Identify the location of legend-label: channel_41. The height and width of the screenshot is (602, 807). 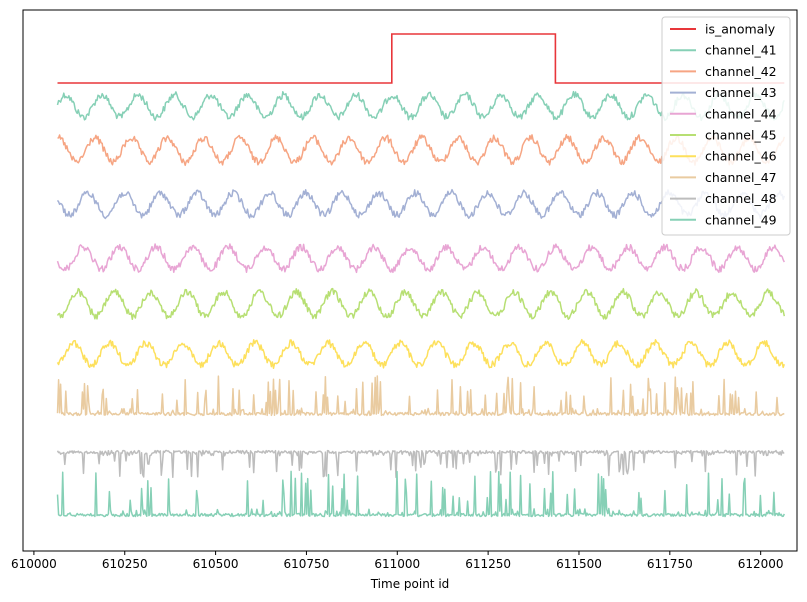
(741, 50).